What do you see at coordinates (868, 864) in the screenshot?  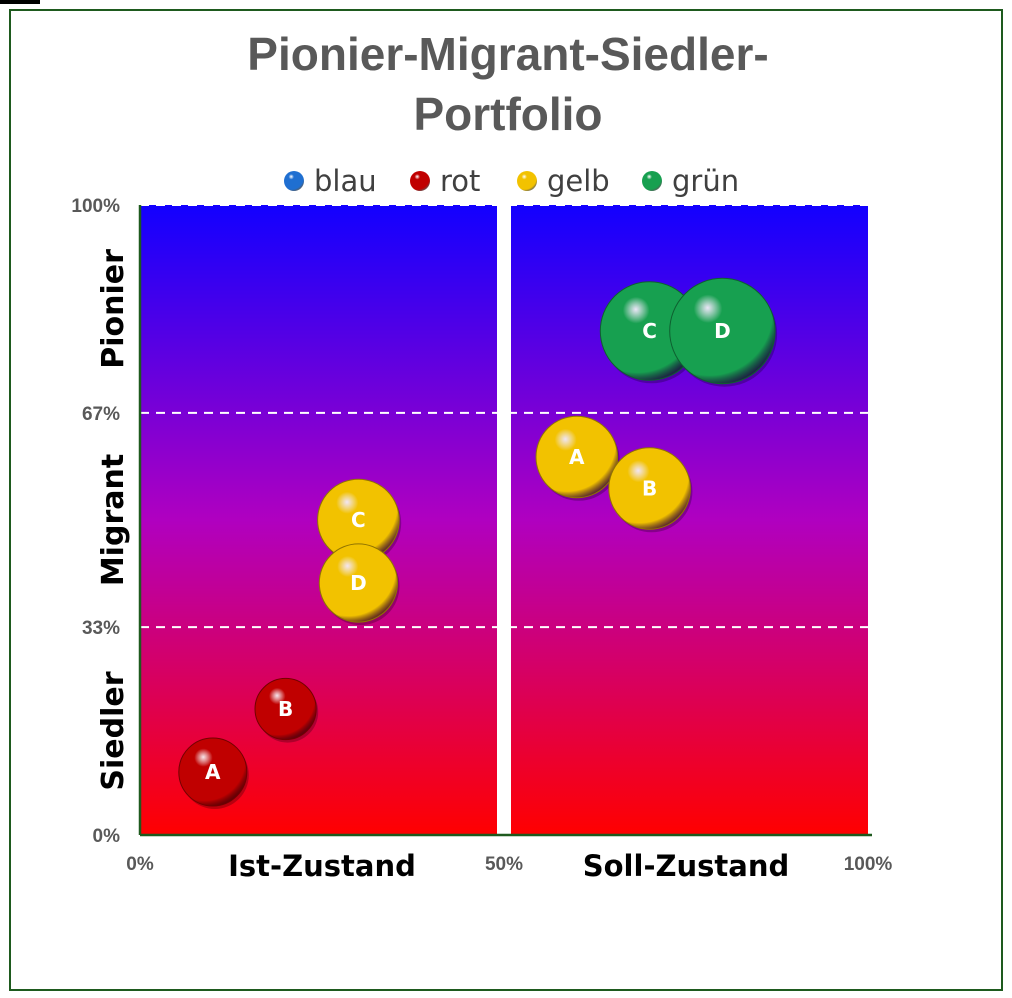 I see `x-tick-label: 100%` at bounding box center [868, 864].